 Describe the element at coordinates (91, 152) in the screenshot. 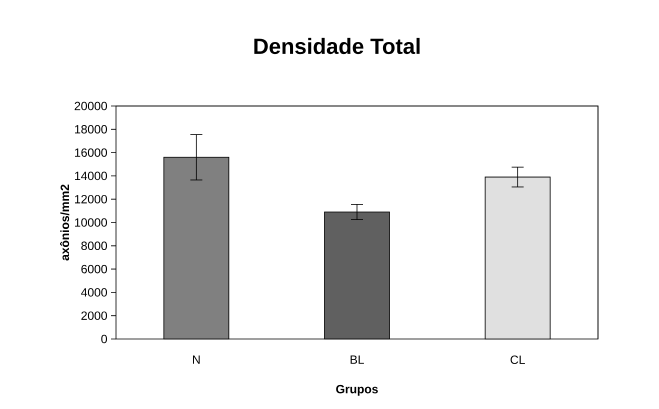

I see `y-tick-label: 16000` at that location.